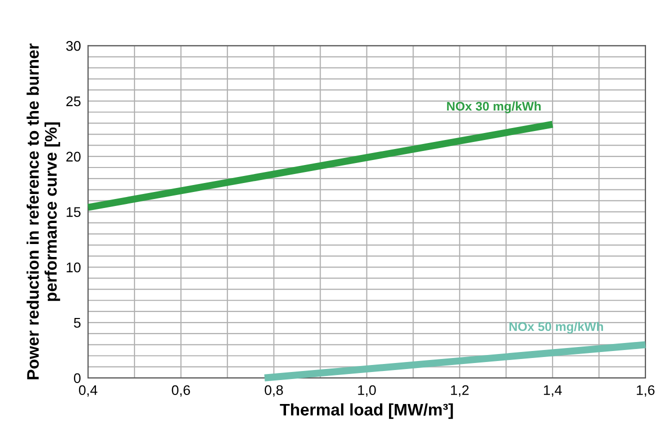 The width and height of the screenshot is (662, 427). Describe the element at coordinates (73, 267) in the screenshot. I see `y-tick-label: 10` at that location.